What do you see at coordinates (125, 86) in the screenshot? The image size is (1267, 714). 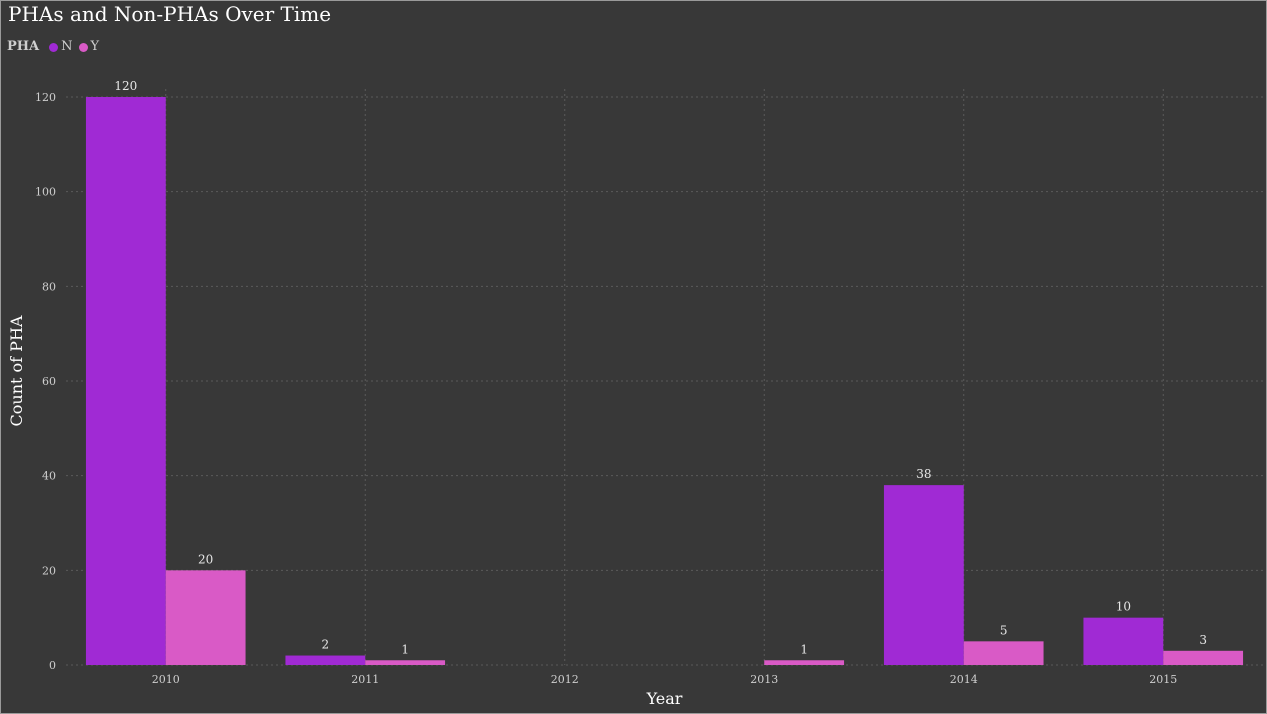 I see `data-label: 120` at bounding box center [125, 86].